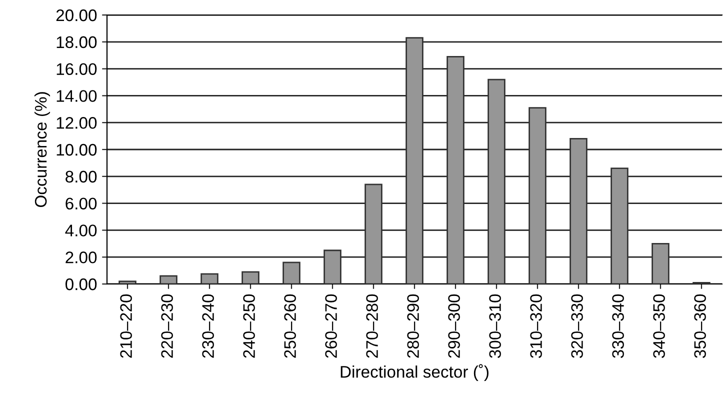 The image size is (725, 419). I want to click on x-tick-label: 330–340, so click(618, 326).